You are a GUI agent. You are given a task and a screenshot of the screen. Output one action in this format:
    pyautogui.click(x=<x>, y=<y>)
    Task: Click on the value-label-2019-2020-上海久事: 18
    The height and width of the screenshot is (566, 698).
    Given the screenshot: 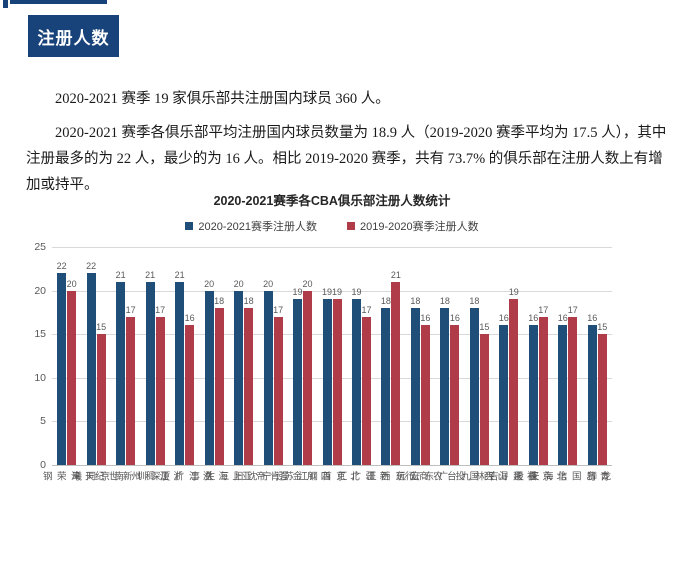 What is the action you would take?
    pyautogui.click(x=219, y=301)
    